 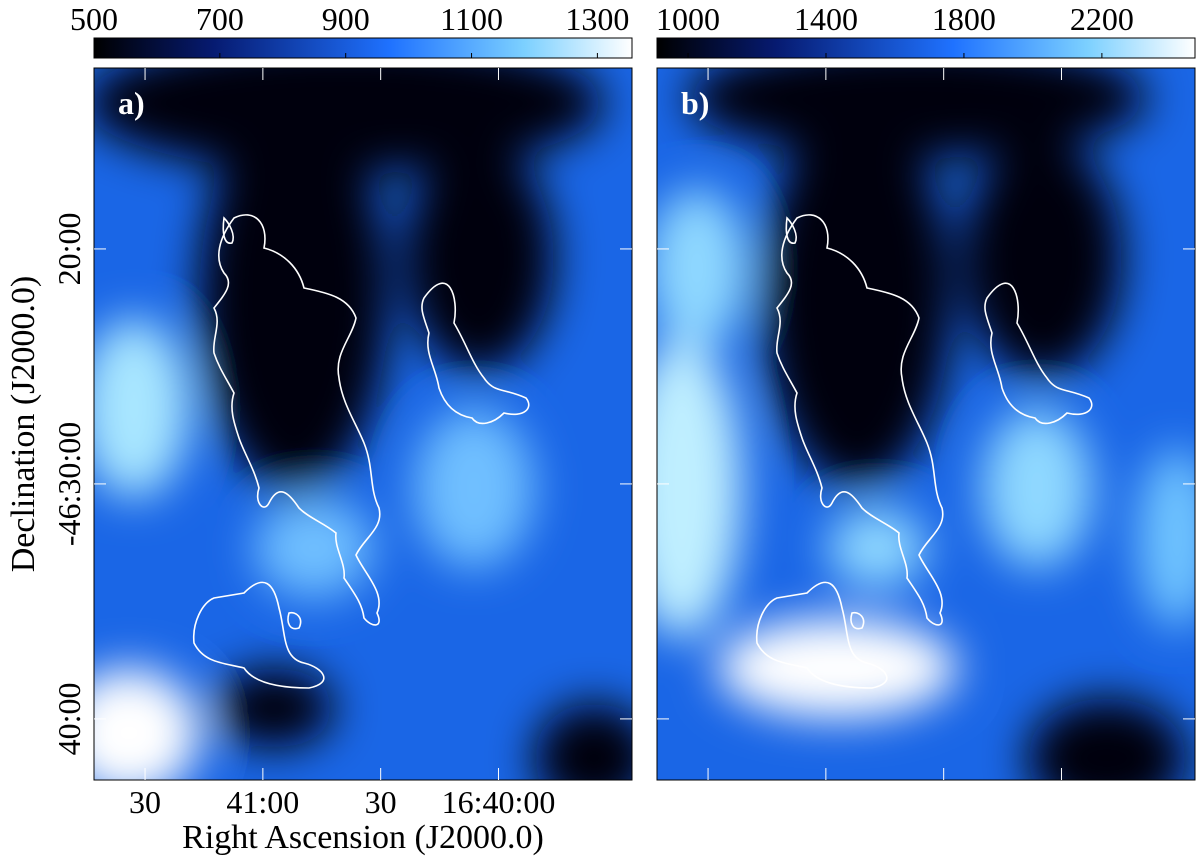 I want to click on colorbar-tick-label: 2200, so click(x=1102, y=19).